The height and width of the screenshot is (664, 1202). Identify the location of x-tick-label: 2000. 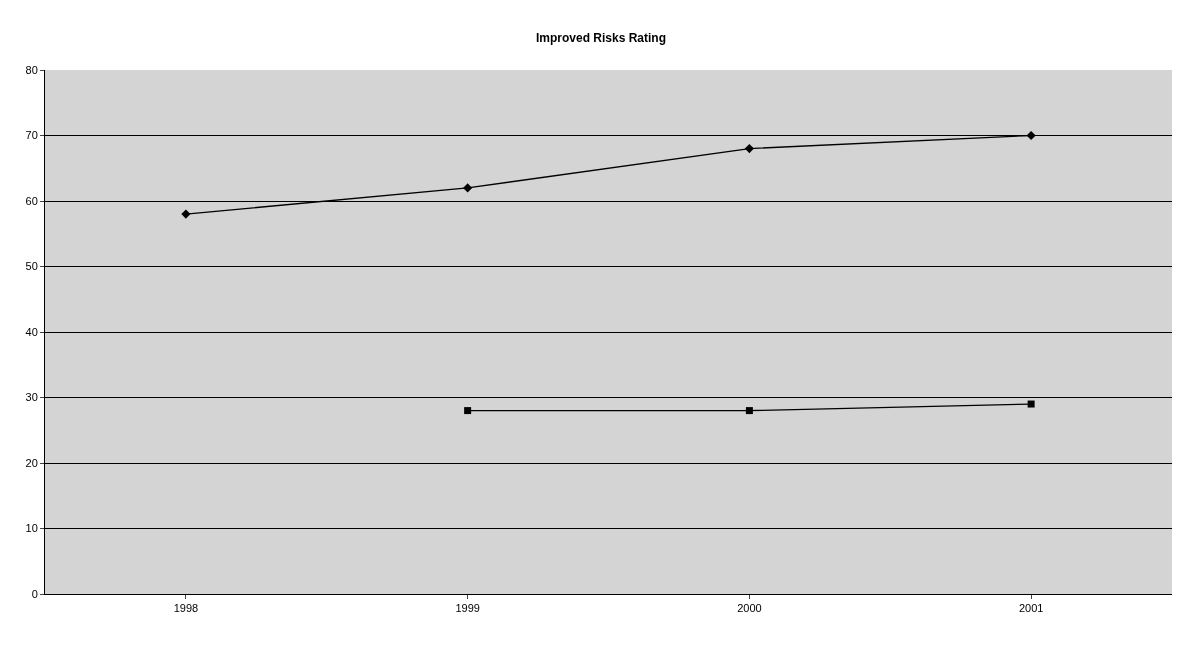
(749, 608).